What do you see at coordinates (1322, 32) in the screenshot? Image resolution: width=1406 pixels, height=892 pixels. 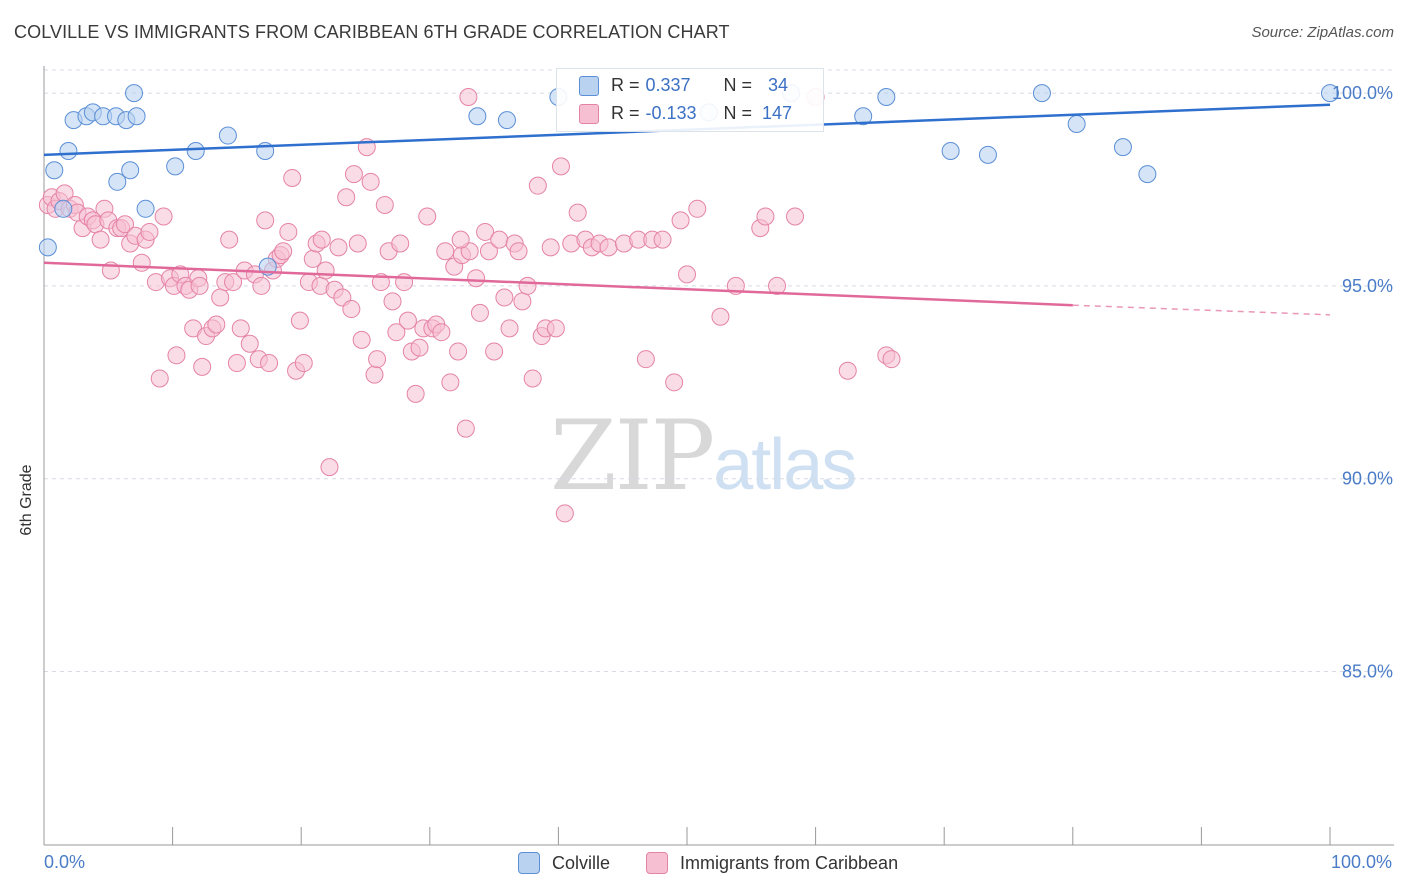 I see `source-label: Source: ZipAtlas.com` at bounding box center [1322, 32].